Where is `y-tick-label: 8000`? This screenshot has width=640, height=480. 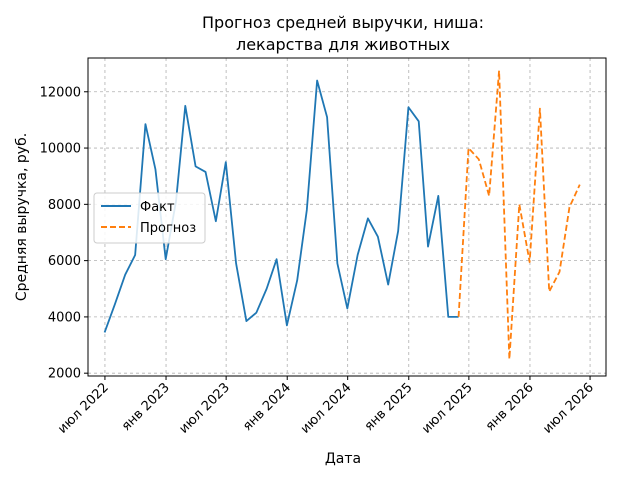 y-tick-label: 8000 is located at coordinates (64, 205).